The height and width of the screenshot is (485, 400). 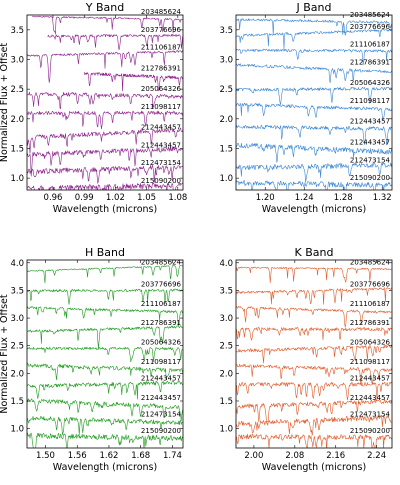 What do you see at coordinates (53, 198) in the screenshot?
I see `x-tick-label: 0.96` at bounding box center [53, 198].